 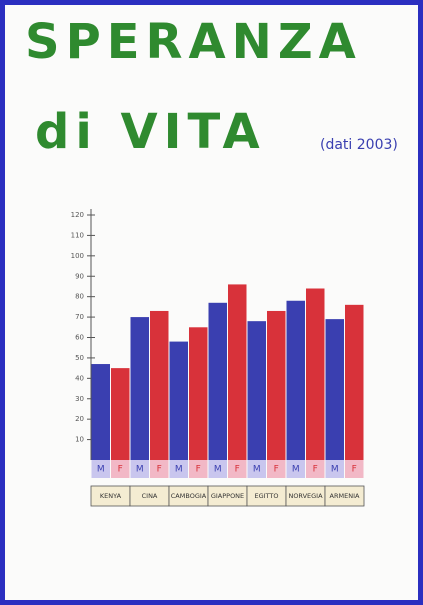 I want to click on category-cell, so click(x=344, y=496).